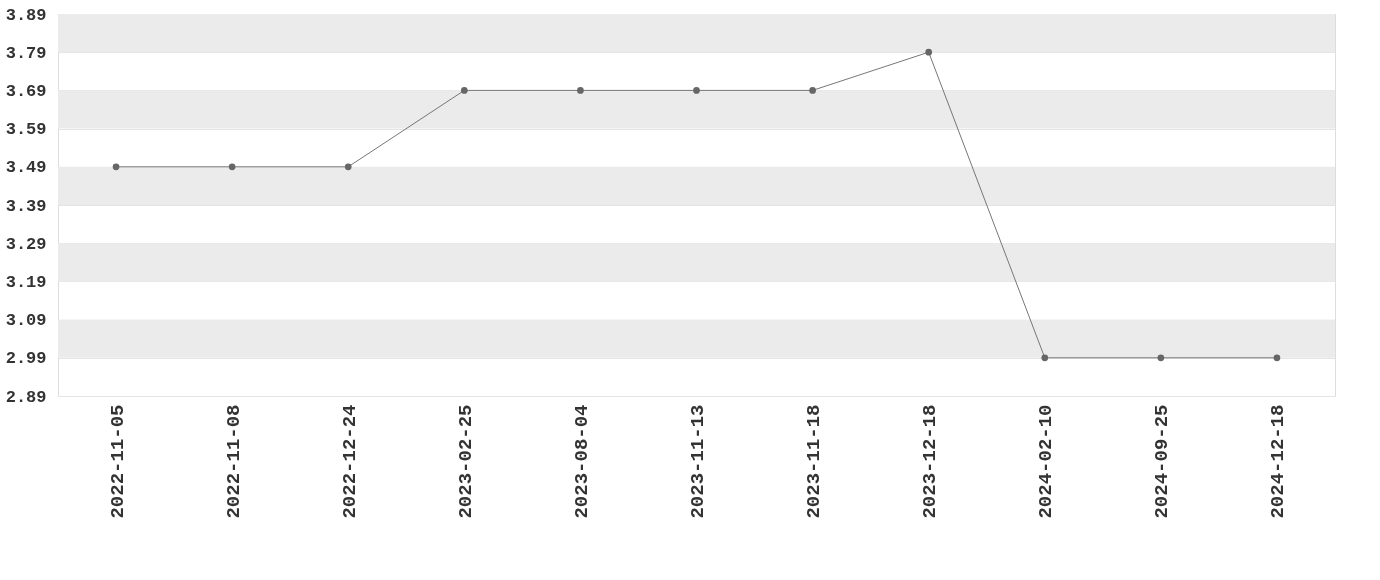  Describe the element at coordinates (698, 461) in the screenshot. I see `x-tick-label: 2023-11-13` at that location.